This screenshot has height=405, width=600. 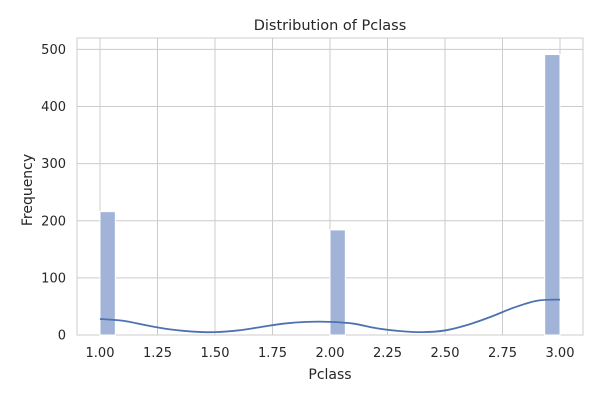 What do you see at coordinates (62, 336) in the screenshot?
I see `y-tick-label: 0` at bounding box center [62, 336].